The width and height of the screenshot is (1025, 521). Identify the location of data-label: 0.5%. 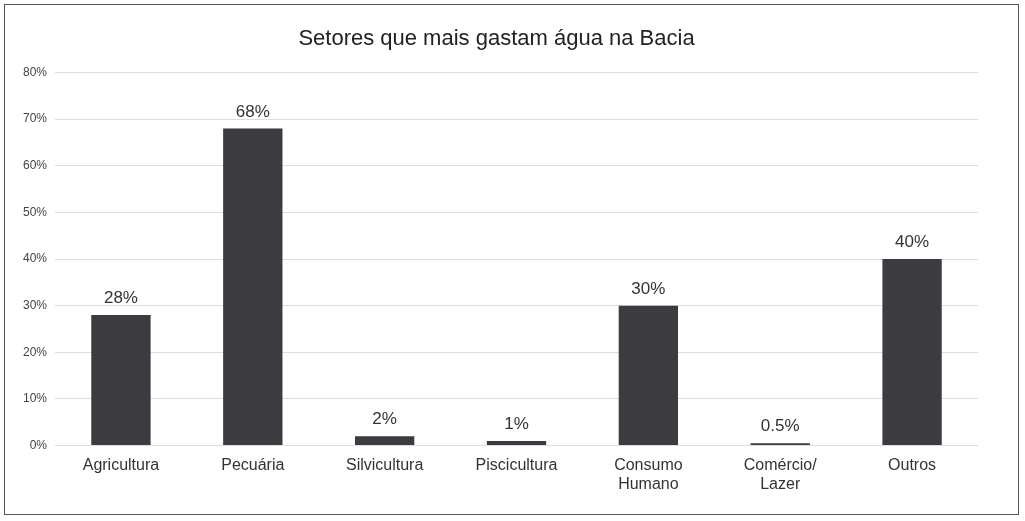
(780, 426).